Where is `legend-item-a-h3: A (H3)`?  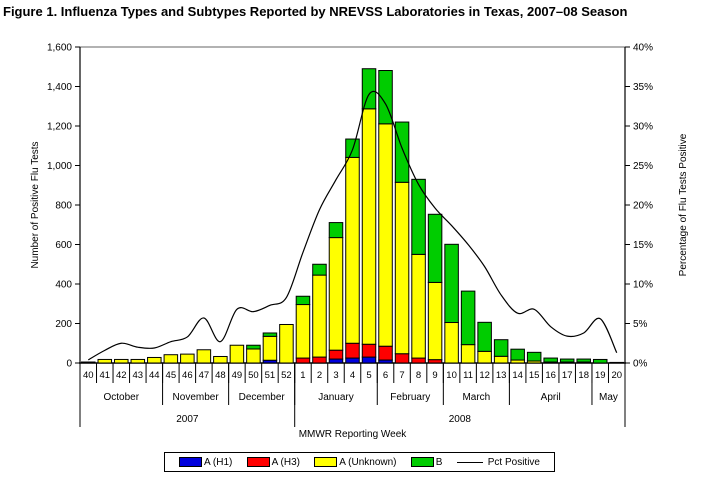 legend-item-a-h3: A (H3) is located at coordinates (273, 462).